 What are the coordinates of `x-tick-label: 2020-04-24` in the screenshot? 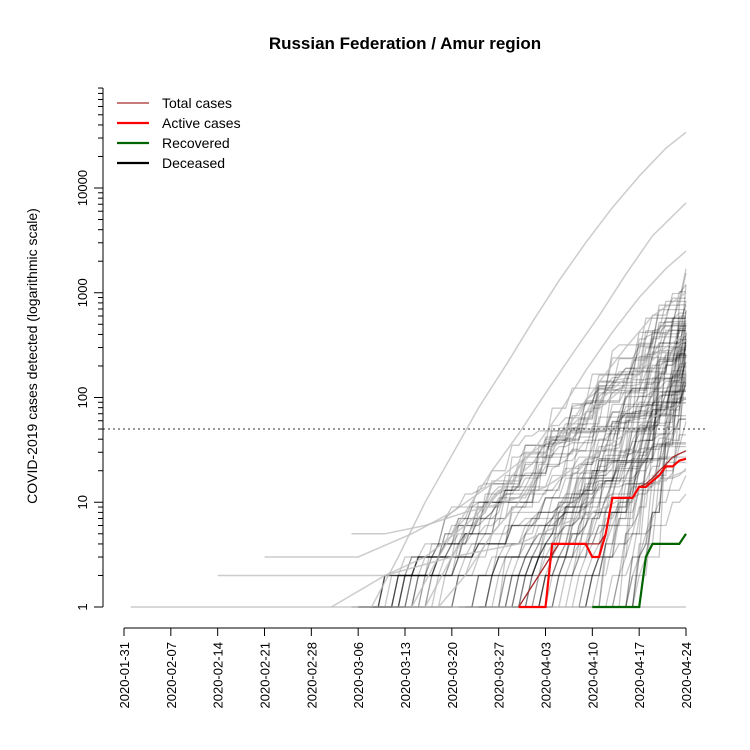 It's located at (686, 675).